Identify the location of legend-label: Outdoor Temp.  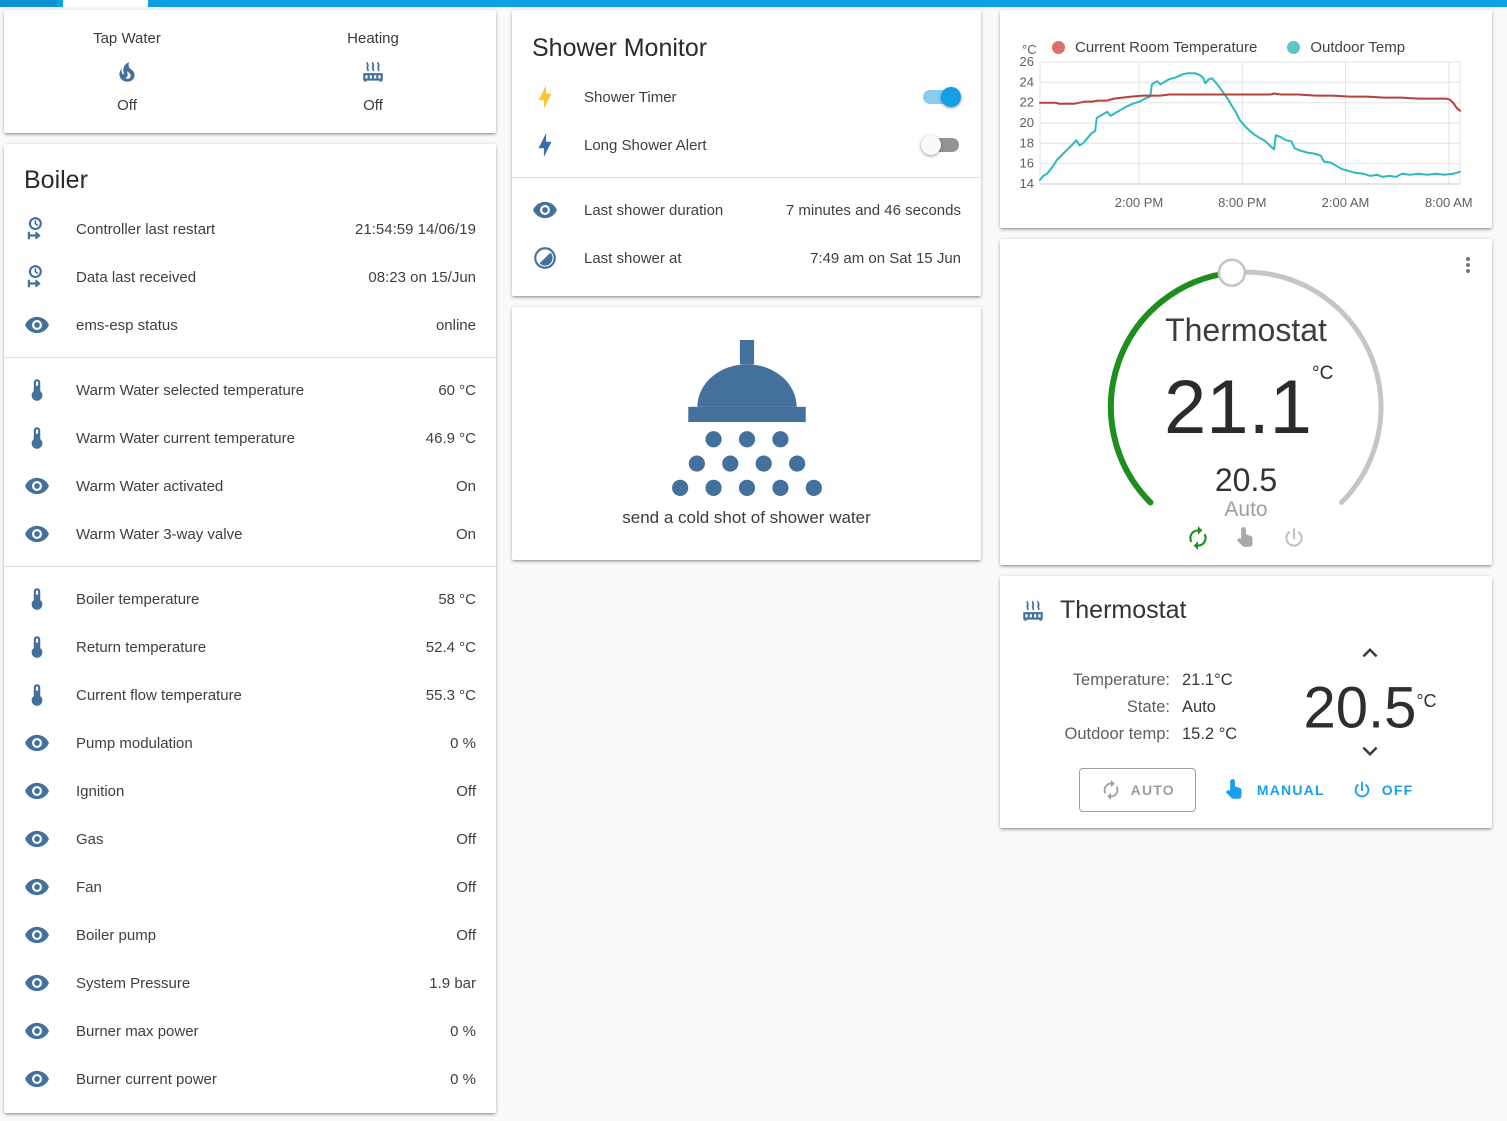
(1358, 47).